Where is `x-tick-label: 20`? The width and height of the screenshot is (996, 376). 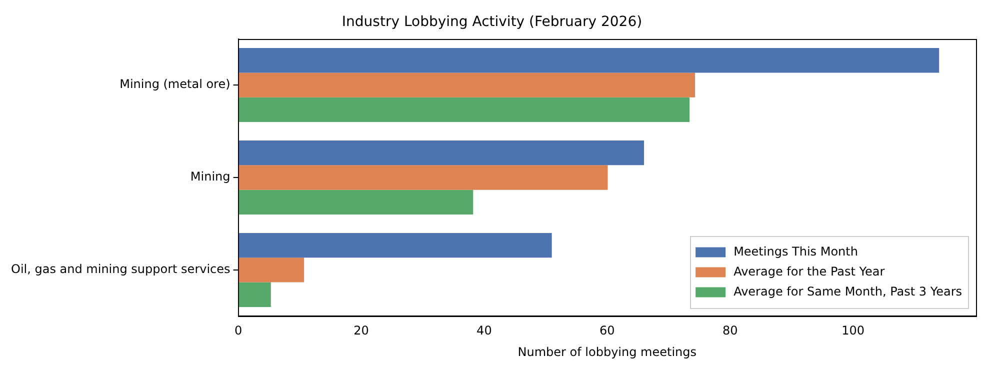
x-tick-label: 20 is located at coordinates (361, 331).